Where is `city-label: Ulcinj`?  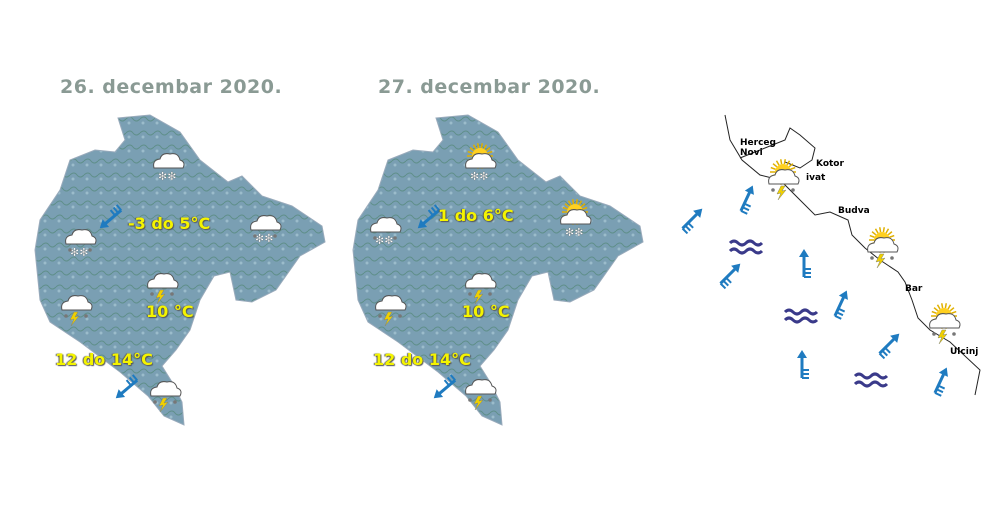 city-label: Ulcinj is located at coordinates (964, 352).